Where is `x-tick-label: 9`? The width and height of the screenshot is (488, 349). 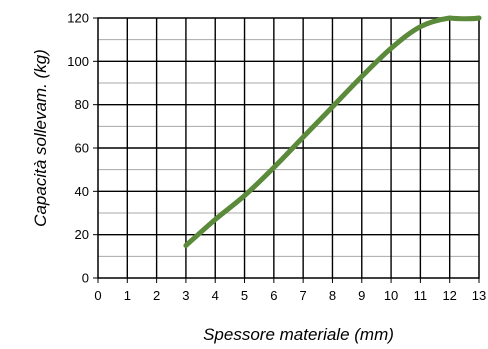 x-tick-label: 9 is located at coordinates (361, 295).